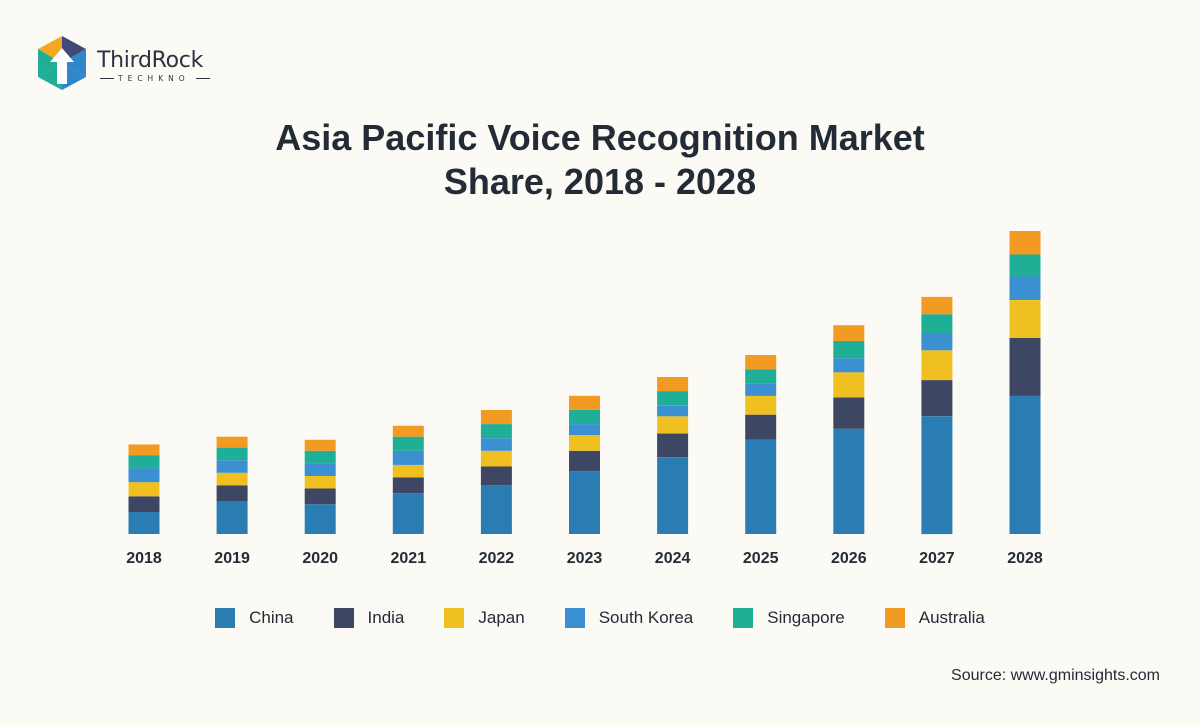 The image size is (1200, 725). I want to click on legend-item-singapore: Singapore, so click(789, 618).